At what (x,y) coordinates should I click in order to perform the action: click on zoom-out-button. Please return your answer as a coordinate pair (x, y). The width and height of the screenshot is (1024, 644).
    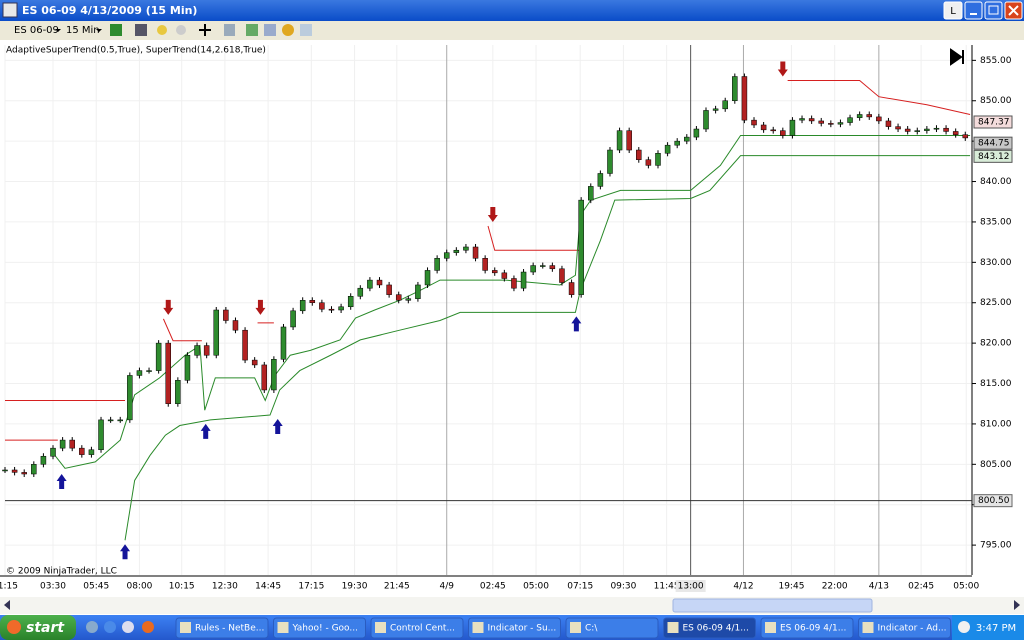
    Looking at the image, I should click on (181, 30).